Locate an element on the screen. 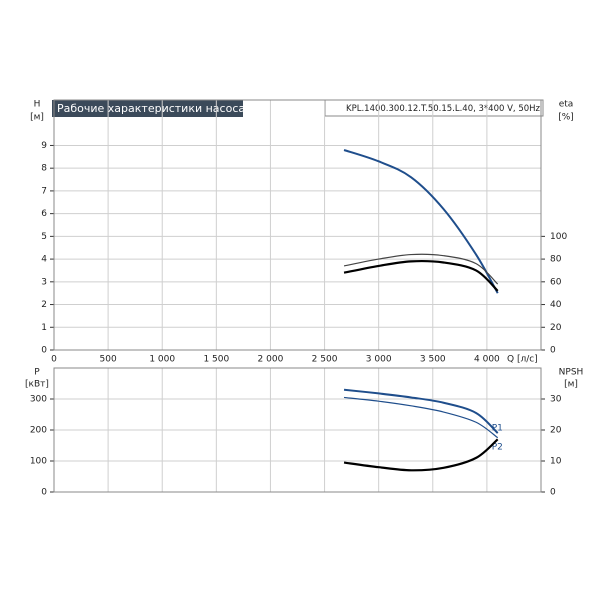 This screenshot has height=600, width=600. y-tick-label: 4 is located at coordinates (44, 260).